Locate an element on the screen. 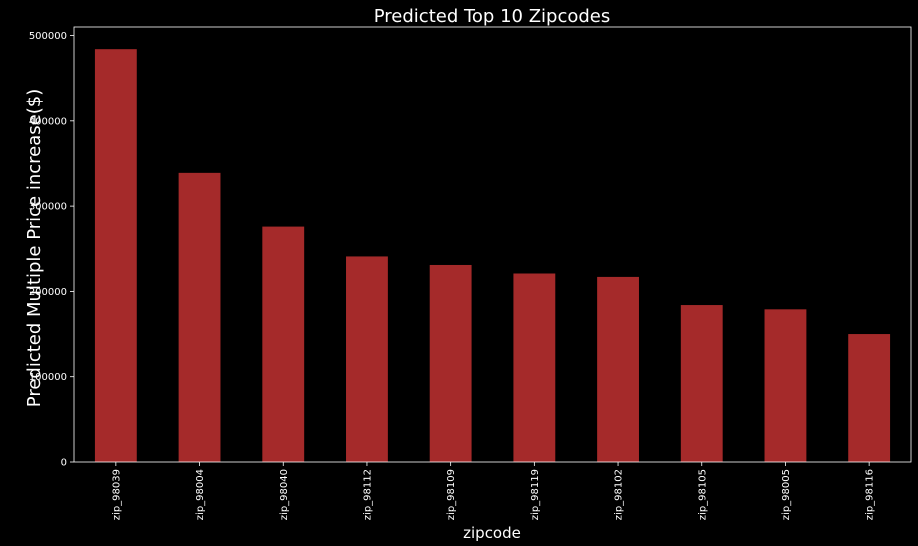 The height and width of the screenshot is (546, 918). y-tick-label: 400000 is located at coordinates (48, 121).